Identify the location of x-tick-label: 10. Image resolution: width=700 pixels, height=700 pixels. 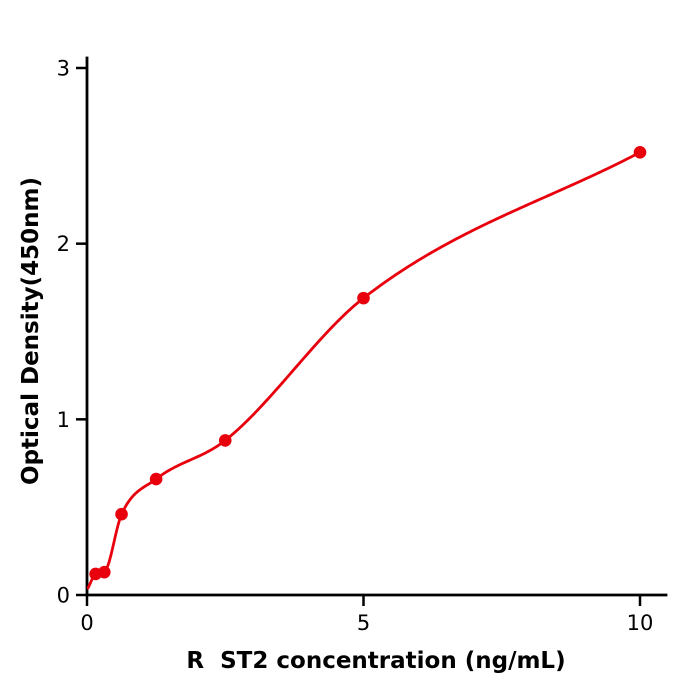
(640, 623).